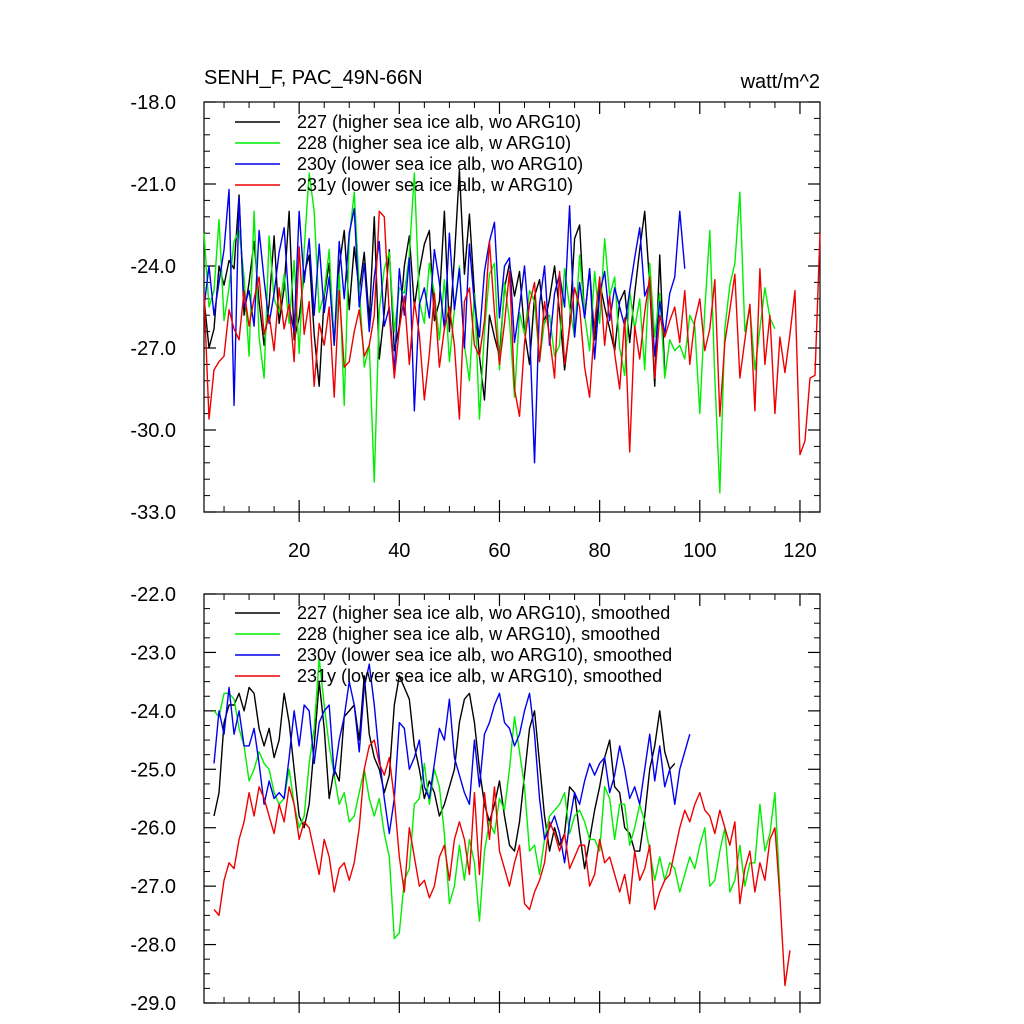 This screenshot has width=1024, height=1024. I want to click on y-tick-label: -28.0, so click(153, 946).